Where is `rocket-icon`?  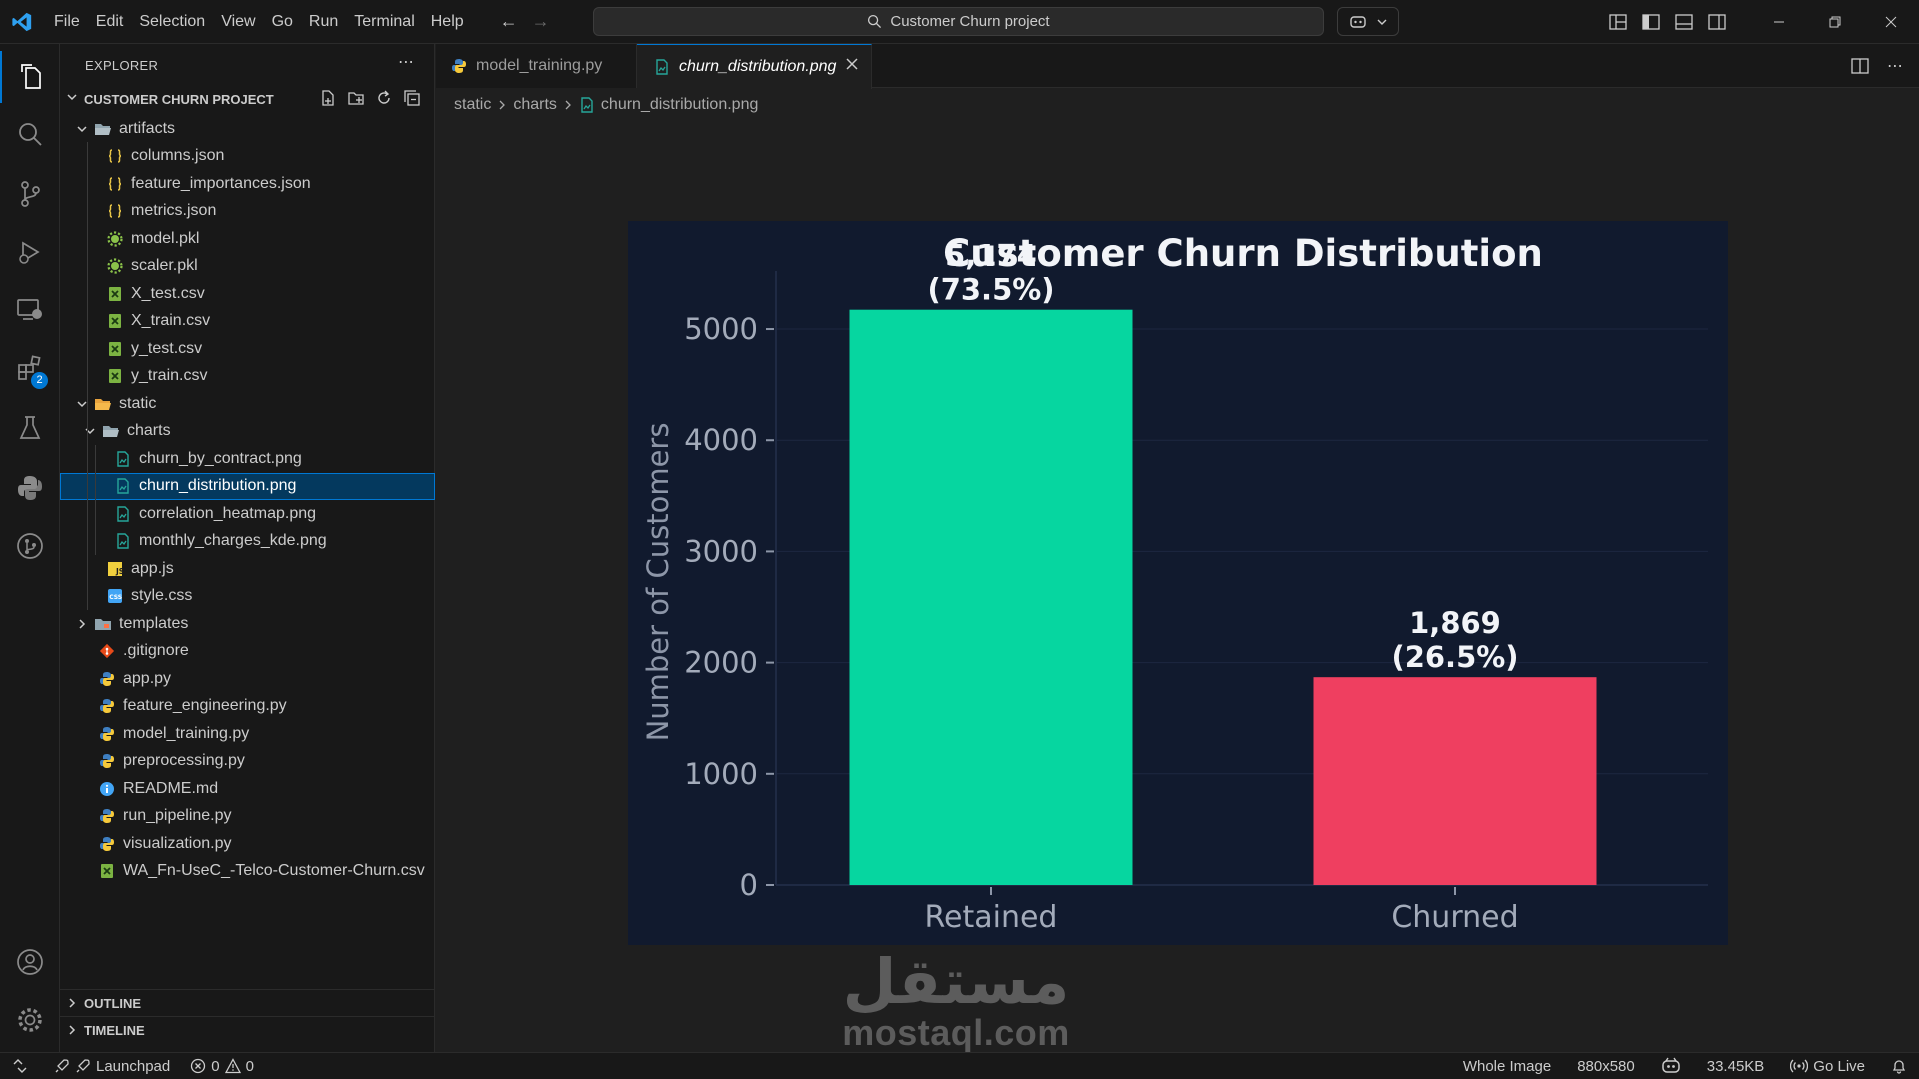 rocket-icon is located at coordinates (62, 1066).